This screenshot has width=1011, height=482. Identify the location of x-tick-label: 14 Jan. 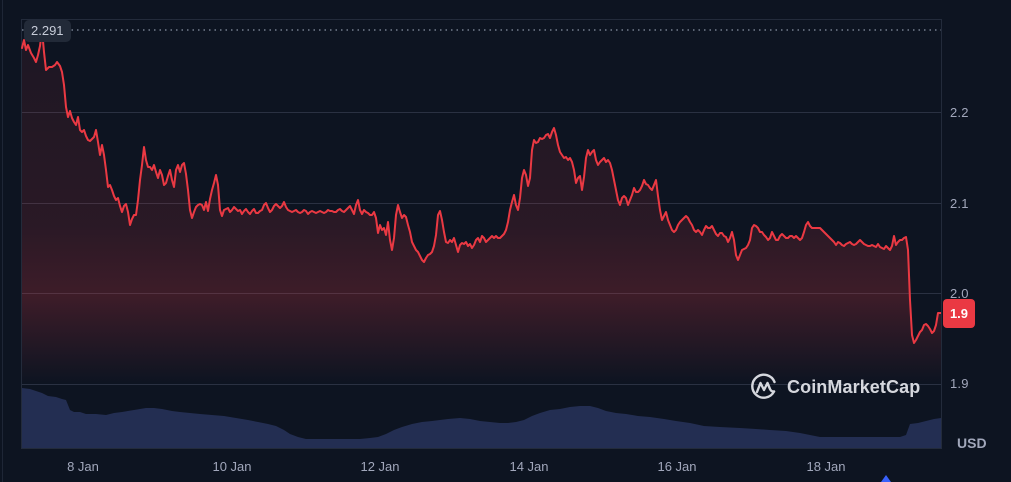
(529, 466).